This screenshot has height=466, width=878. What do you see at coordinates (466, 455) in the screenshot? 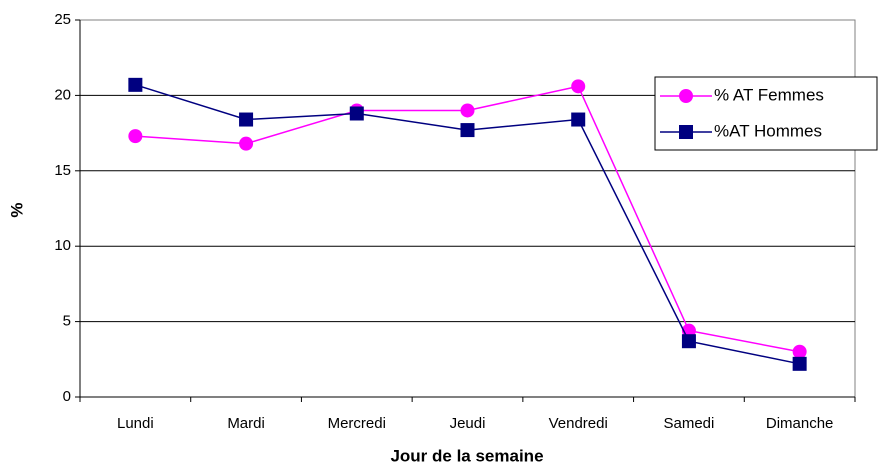
I see `x-axis-title: Jour de la semaine` at bounding box center [466, 455].